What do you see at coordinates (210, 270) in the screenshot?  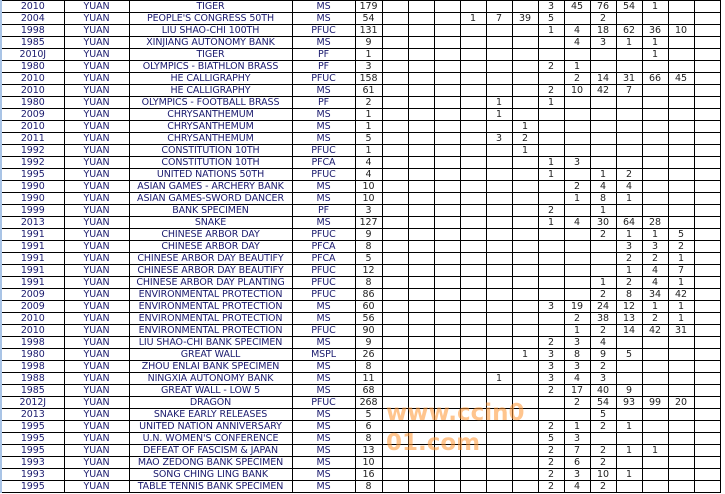 I see `cell-name: CHINESE ARBOR DAY BEAUTIFY` at bounding box center [210, 270].